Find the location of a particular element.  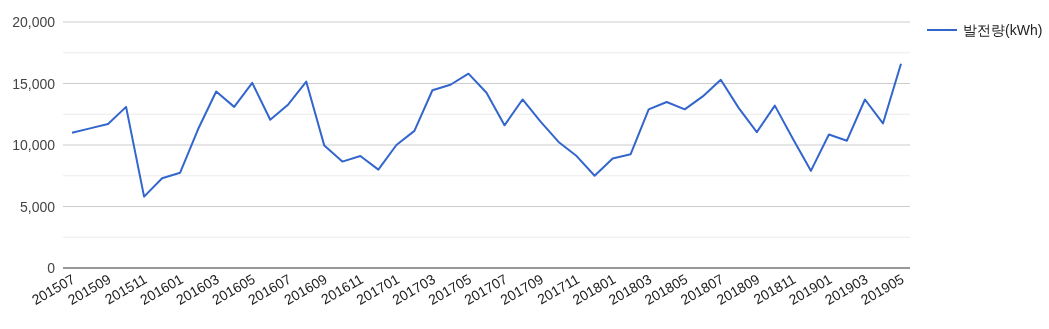

y-tick-label: 15,000 is located at coordinates (34, 83).